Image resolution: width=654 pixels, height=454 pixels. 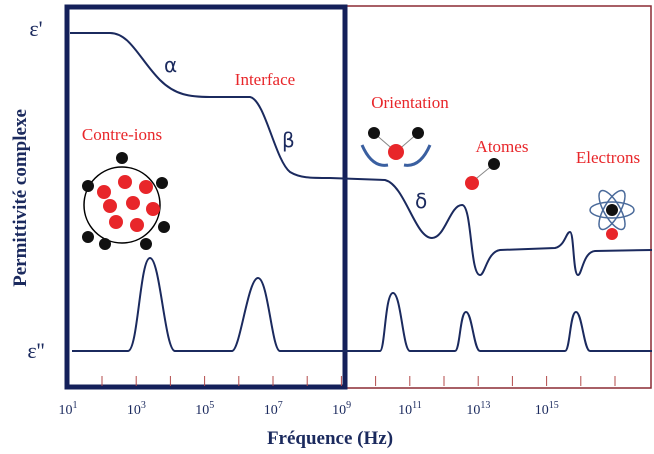 I want to click on y-bottom-label: ε'', so click(x=35, y=350).